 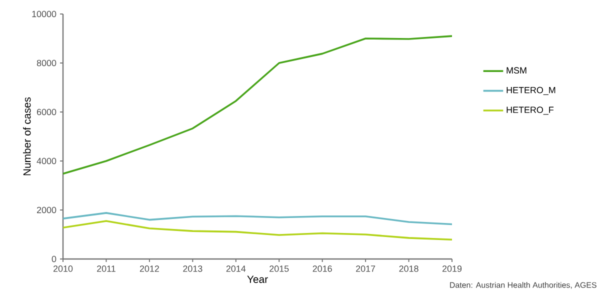 What do you see at coordinates (44, 14) in the screenshot?
I see `y-tick-label: 10000` at bounding box center [44, 14].